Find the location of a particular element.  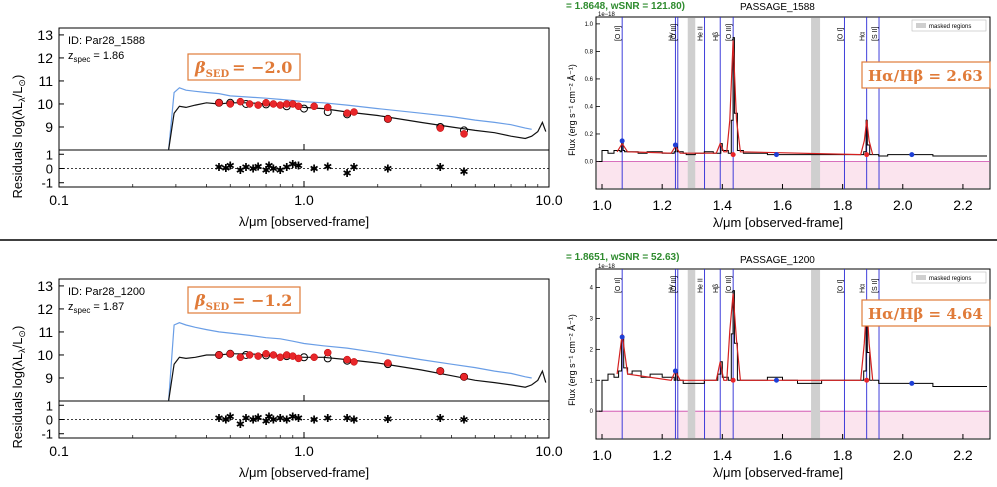

spectrum-title: PASSAGE_1588 is located at coordinates (777, 7).